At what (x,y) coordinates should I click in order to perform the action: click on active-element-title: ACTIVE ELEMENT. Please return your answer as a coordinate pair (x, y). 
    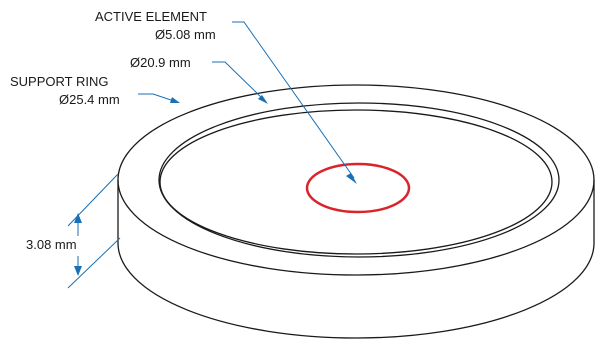
    Looking at the image, I should click on (151, 16).